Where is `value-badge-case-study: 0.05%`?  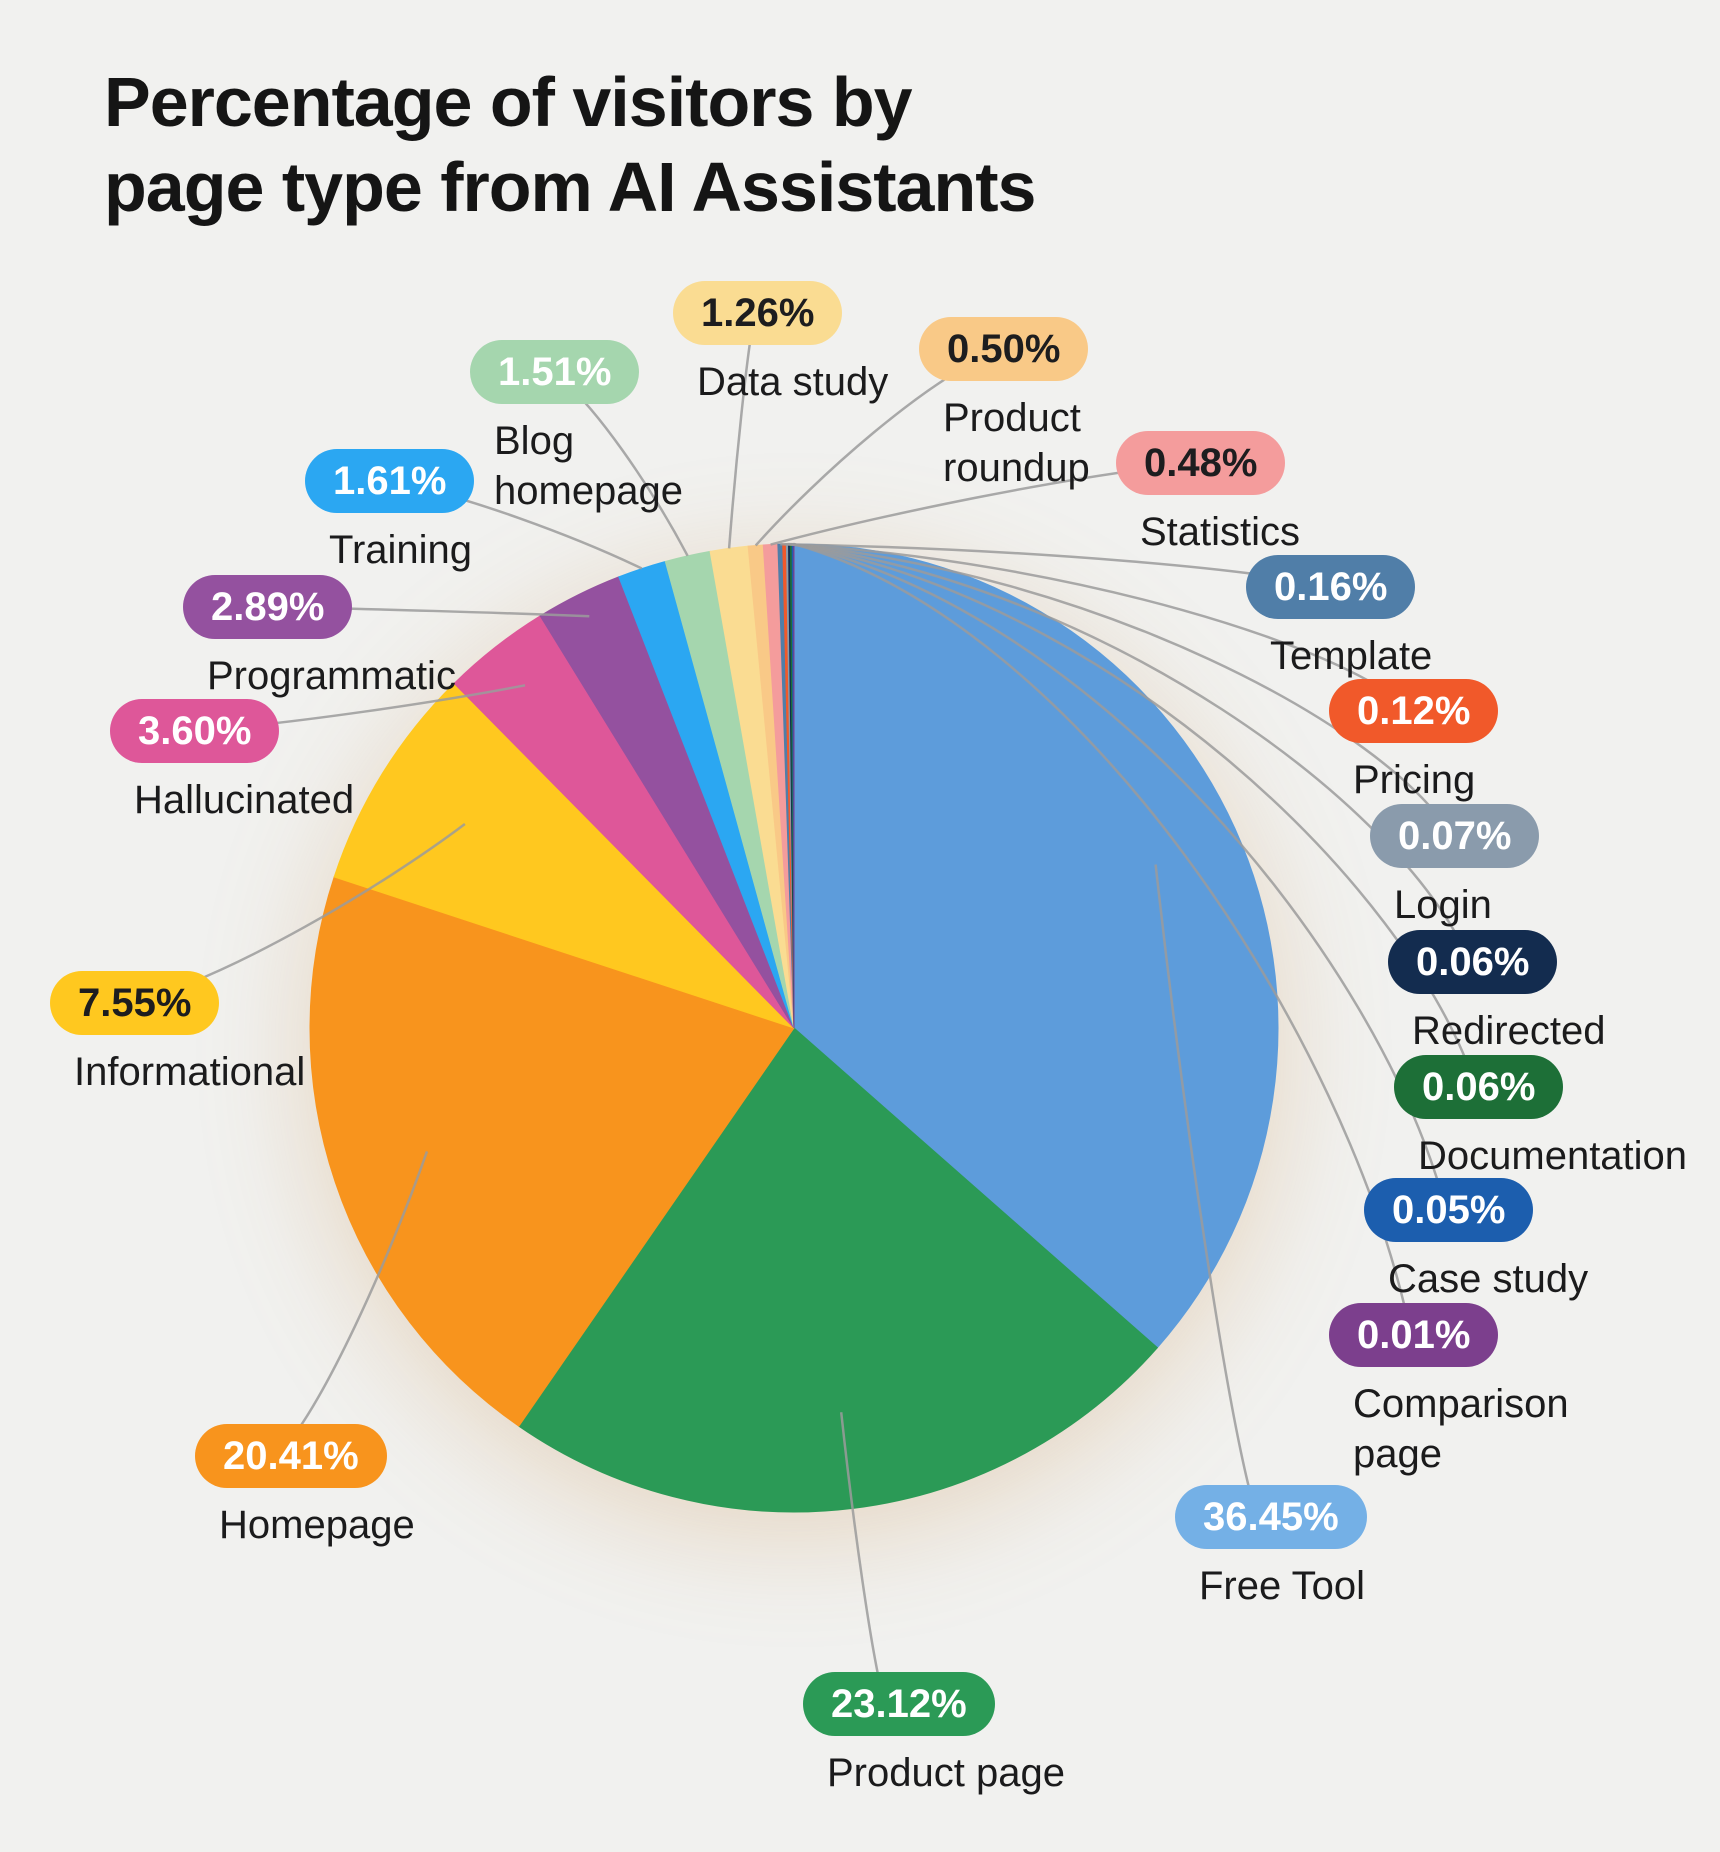
value-badge-case-study: 0.05% is located at coordinates (1449, 1210).